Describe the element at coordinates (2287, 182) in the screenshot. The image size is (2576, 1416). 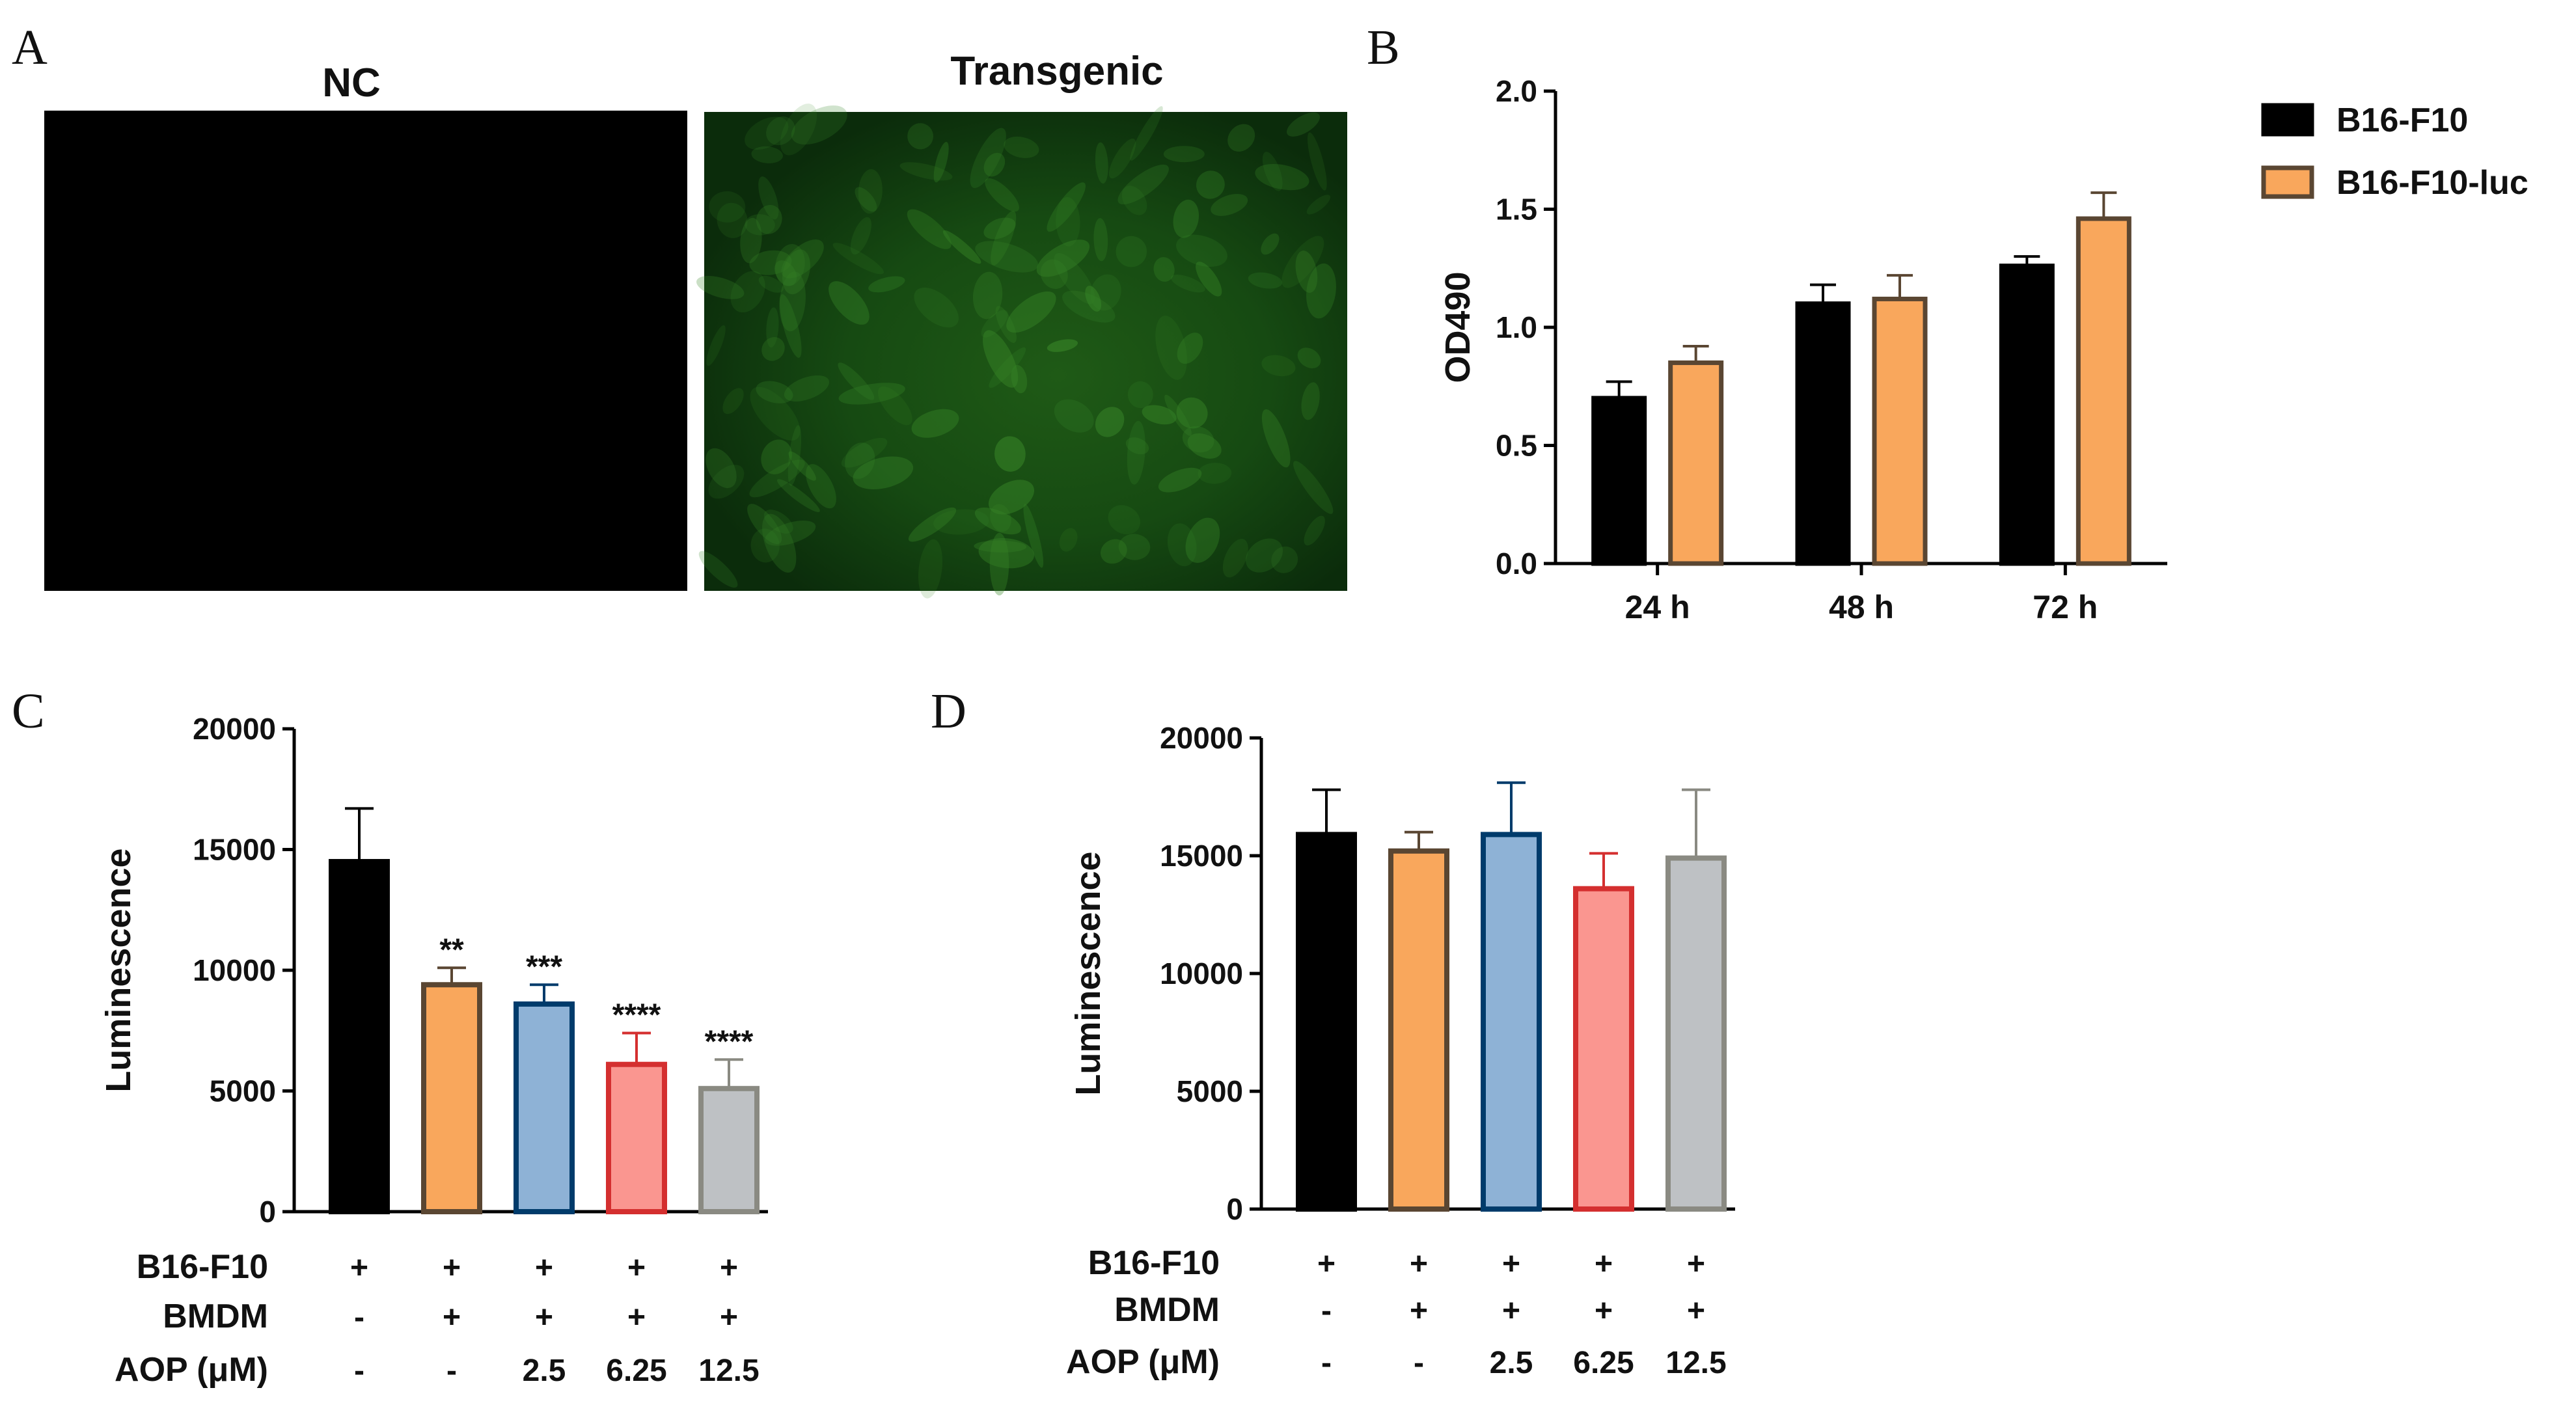
I see `legend-swatch` at that location.